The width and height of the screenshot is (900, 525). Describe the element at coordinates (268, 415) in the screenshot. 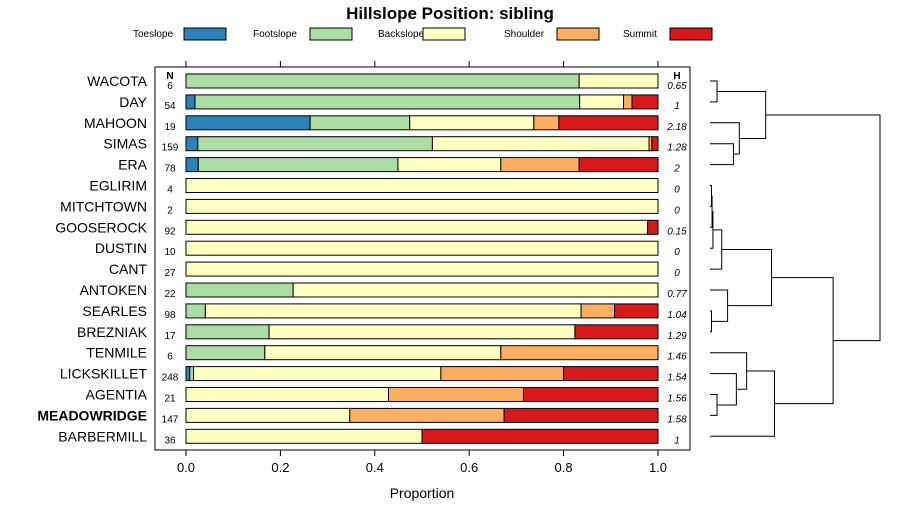

I see `bar-meadowridge-backslope` at that location.